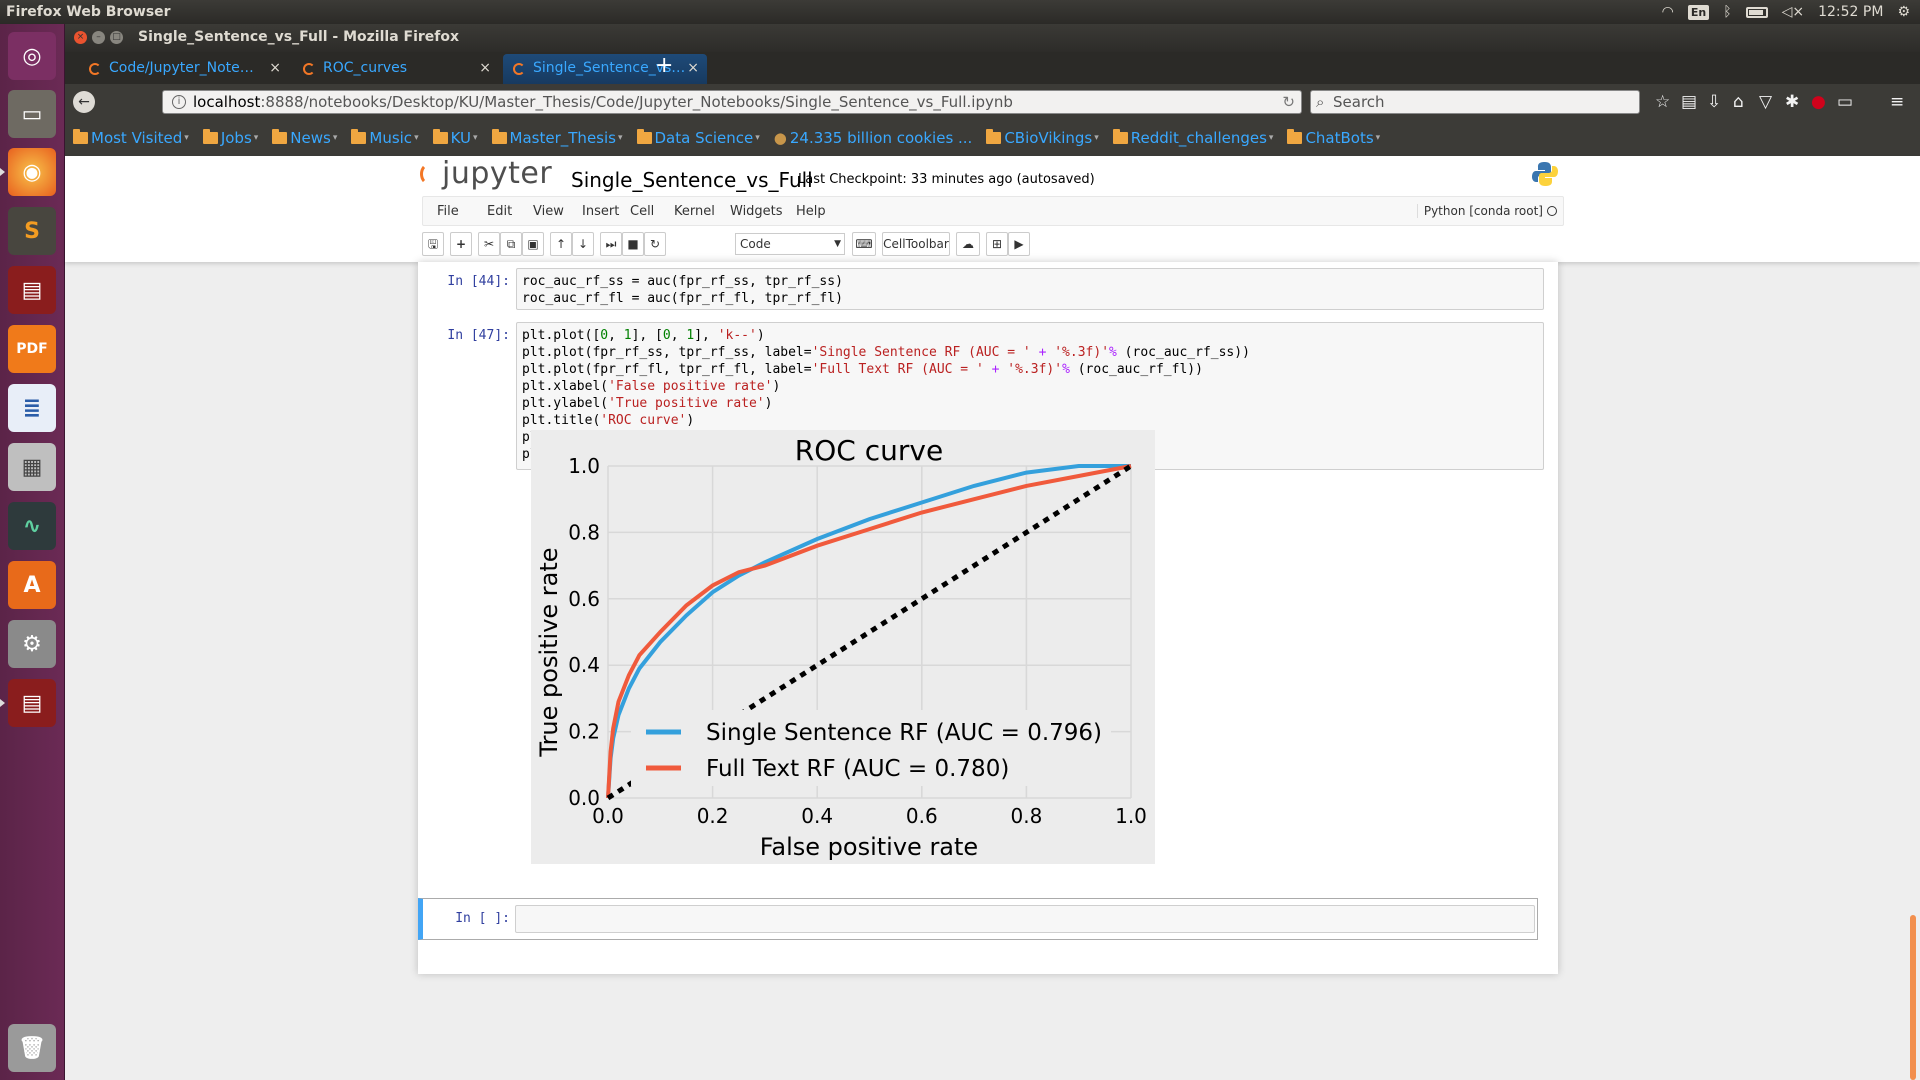 The height and width of the screenshot is (1080, 1920). I want to click on bookmark-label: Most Visited, so click(137, 138).